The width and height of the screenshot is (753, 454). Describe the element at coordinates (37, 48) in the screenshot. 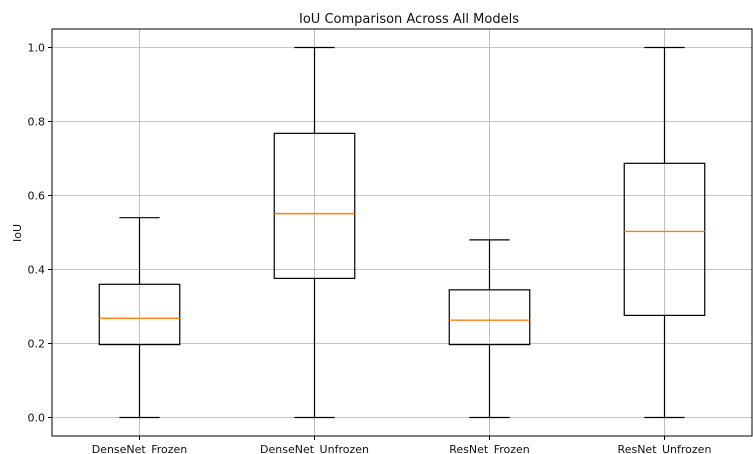

I see `y-tick-label: 1.0` at that location.